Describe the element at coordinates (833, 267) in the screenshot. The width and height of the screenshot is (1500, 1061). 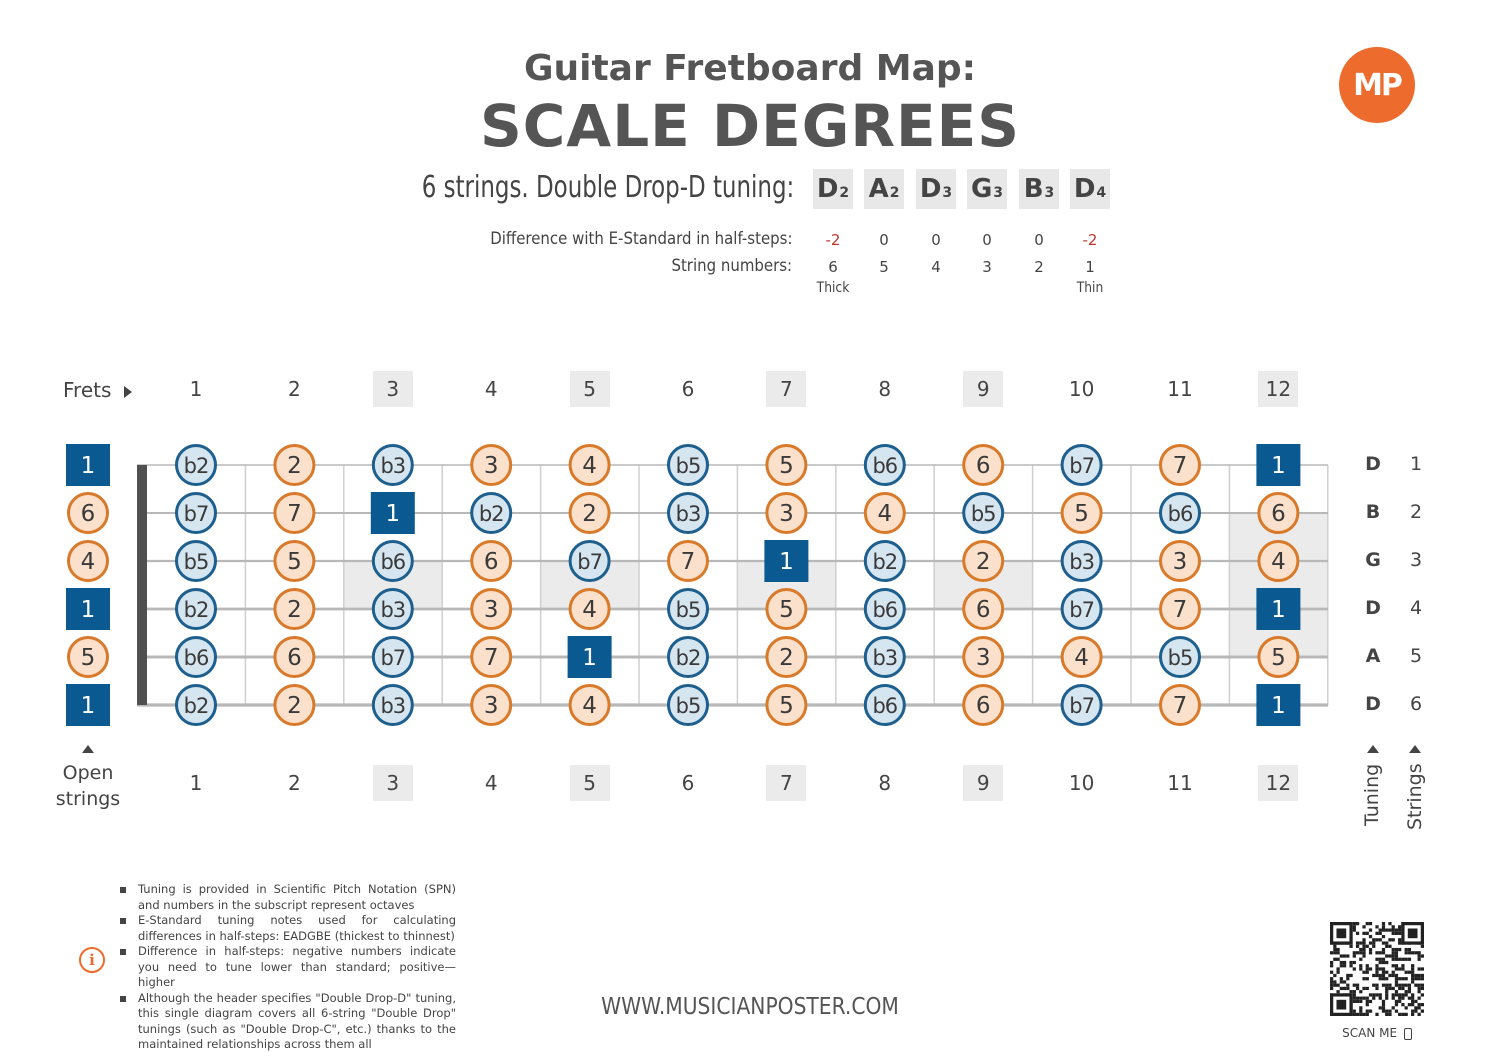
I see `string-number-value: 6` at that location.